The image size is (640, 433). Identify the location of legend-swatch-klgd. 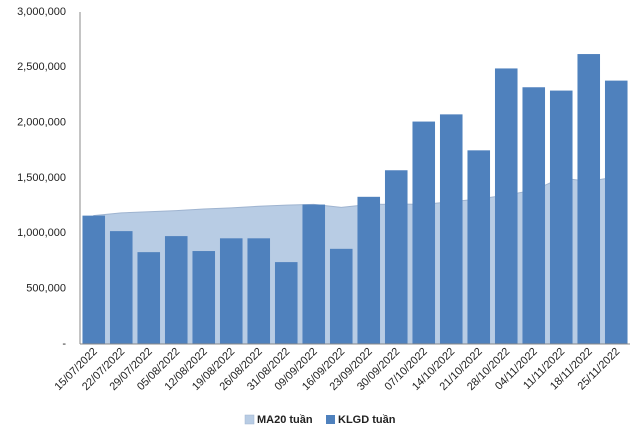
(330, 419).